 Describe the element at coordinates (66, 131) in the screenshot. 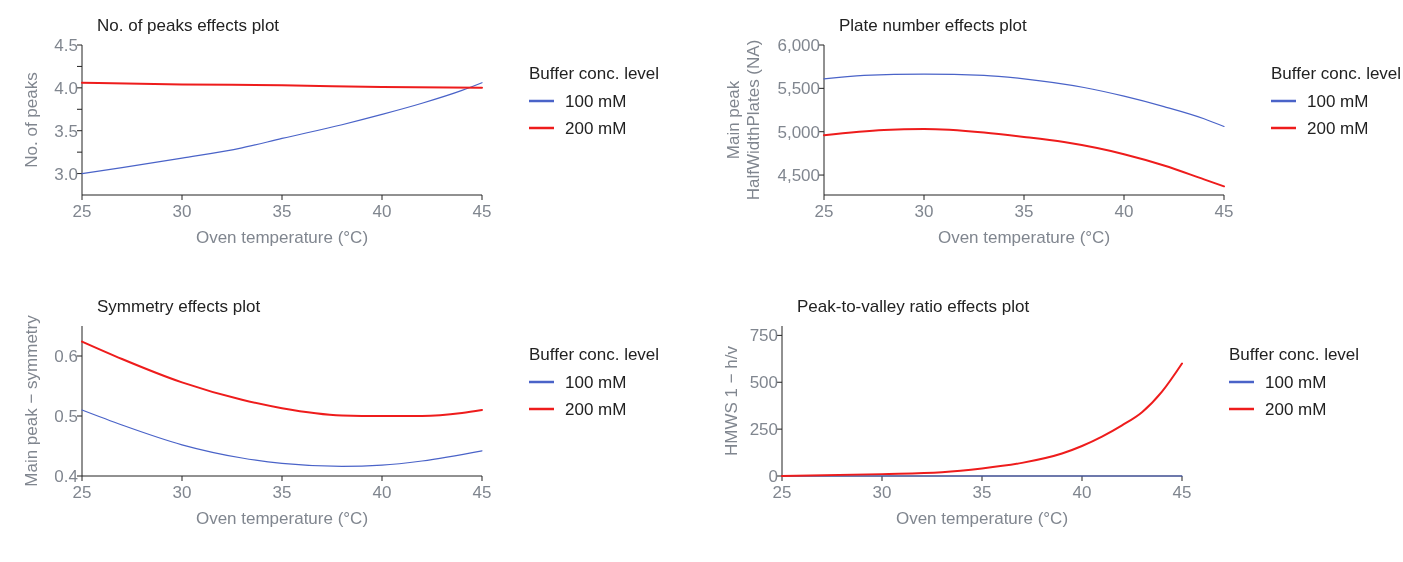

I see `y-tick-label: 3.5` at that location.